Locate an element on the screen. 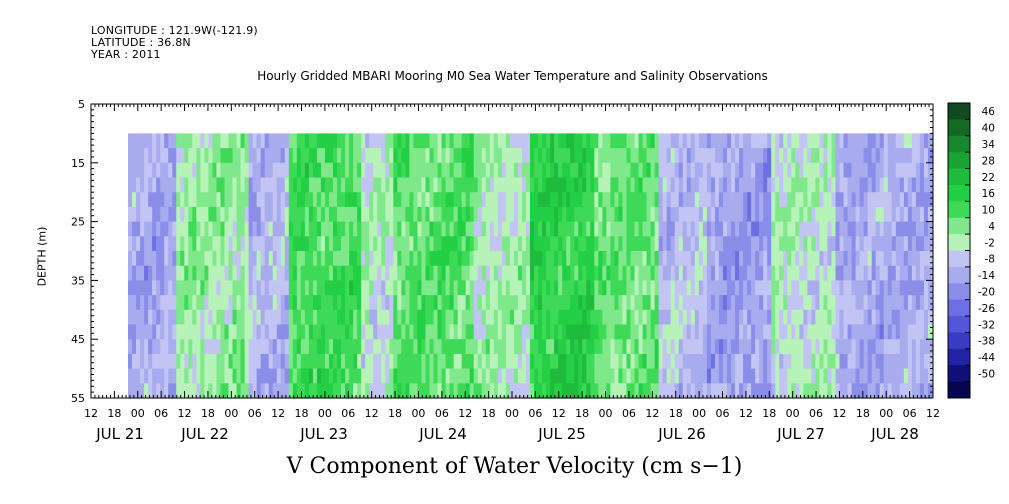 The image size is (1009, 504). x-tick-label: 18 is located at coordinates (302, 413).